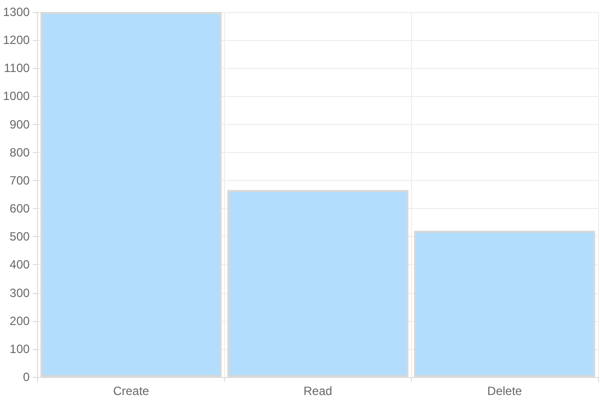 The image size is (600, 400). Describe the element at coordinates (26, 377) in the screenshot. I see `y-tick-label: 0` at that location.